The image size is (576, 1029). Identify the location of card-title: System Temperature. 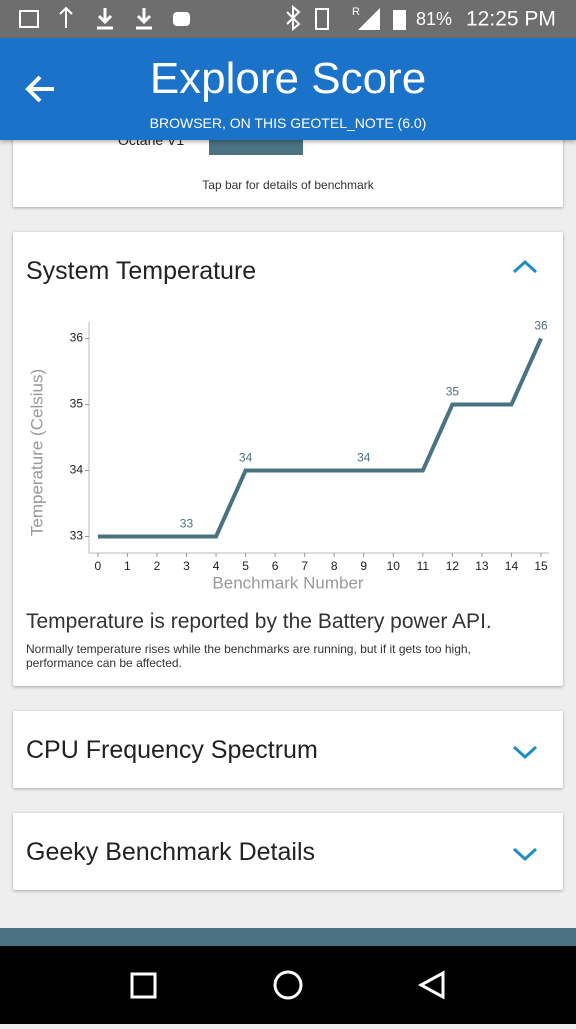
(141, 271).